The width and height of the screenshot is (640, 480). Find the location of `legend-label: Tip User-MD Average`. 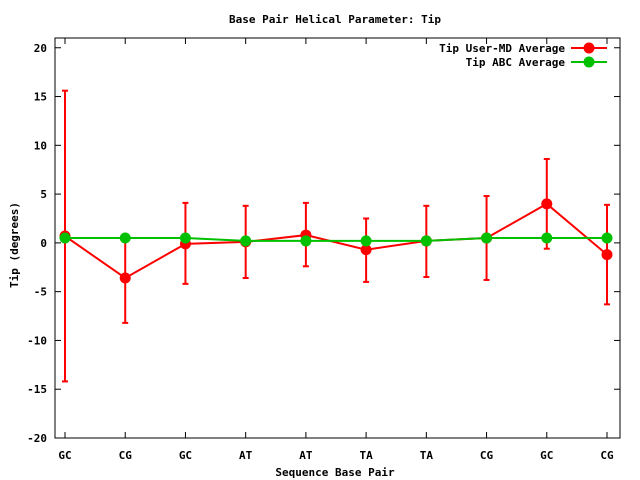

legend-label: Tip User-MD Average is located at coordinates (502, 48).